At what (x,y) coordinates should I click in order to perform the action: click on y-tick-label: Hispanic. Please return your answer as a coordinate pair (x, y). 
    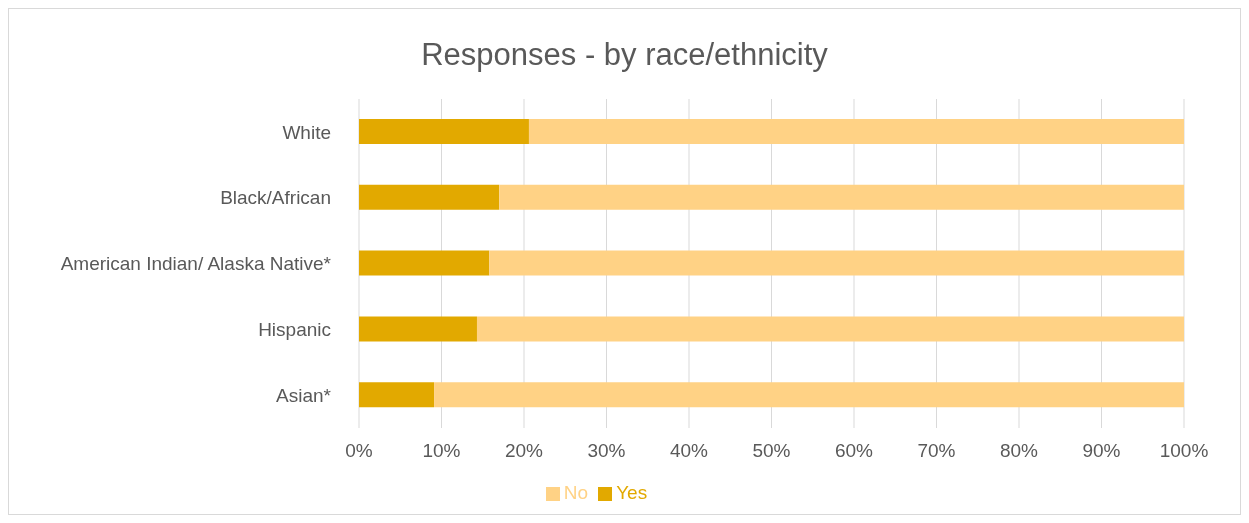
    Looking at the image, I should click on (294, 330).